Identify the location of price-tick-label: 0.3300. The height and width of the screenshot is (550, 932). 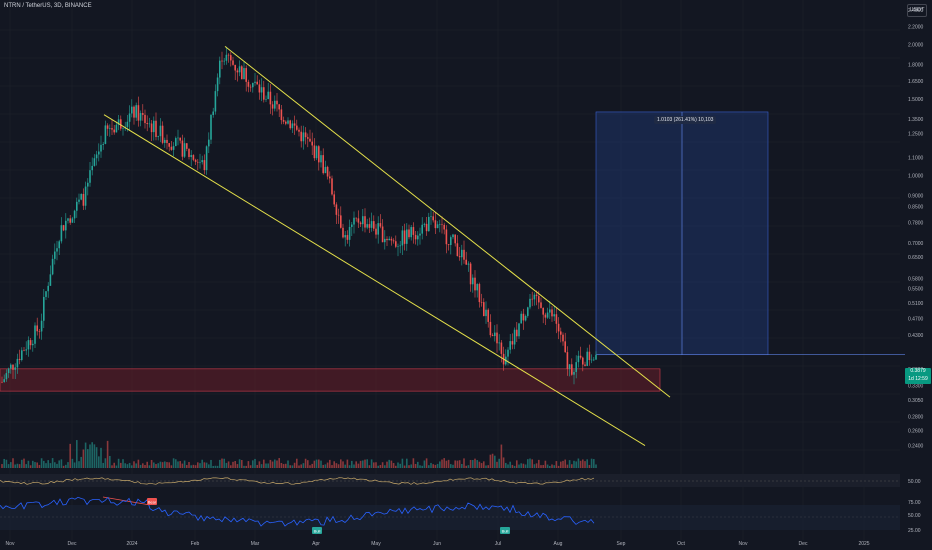
(916, 386).